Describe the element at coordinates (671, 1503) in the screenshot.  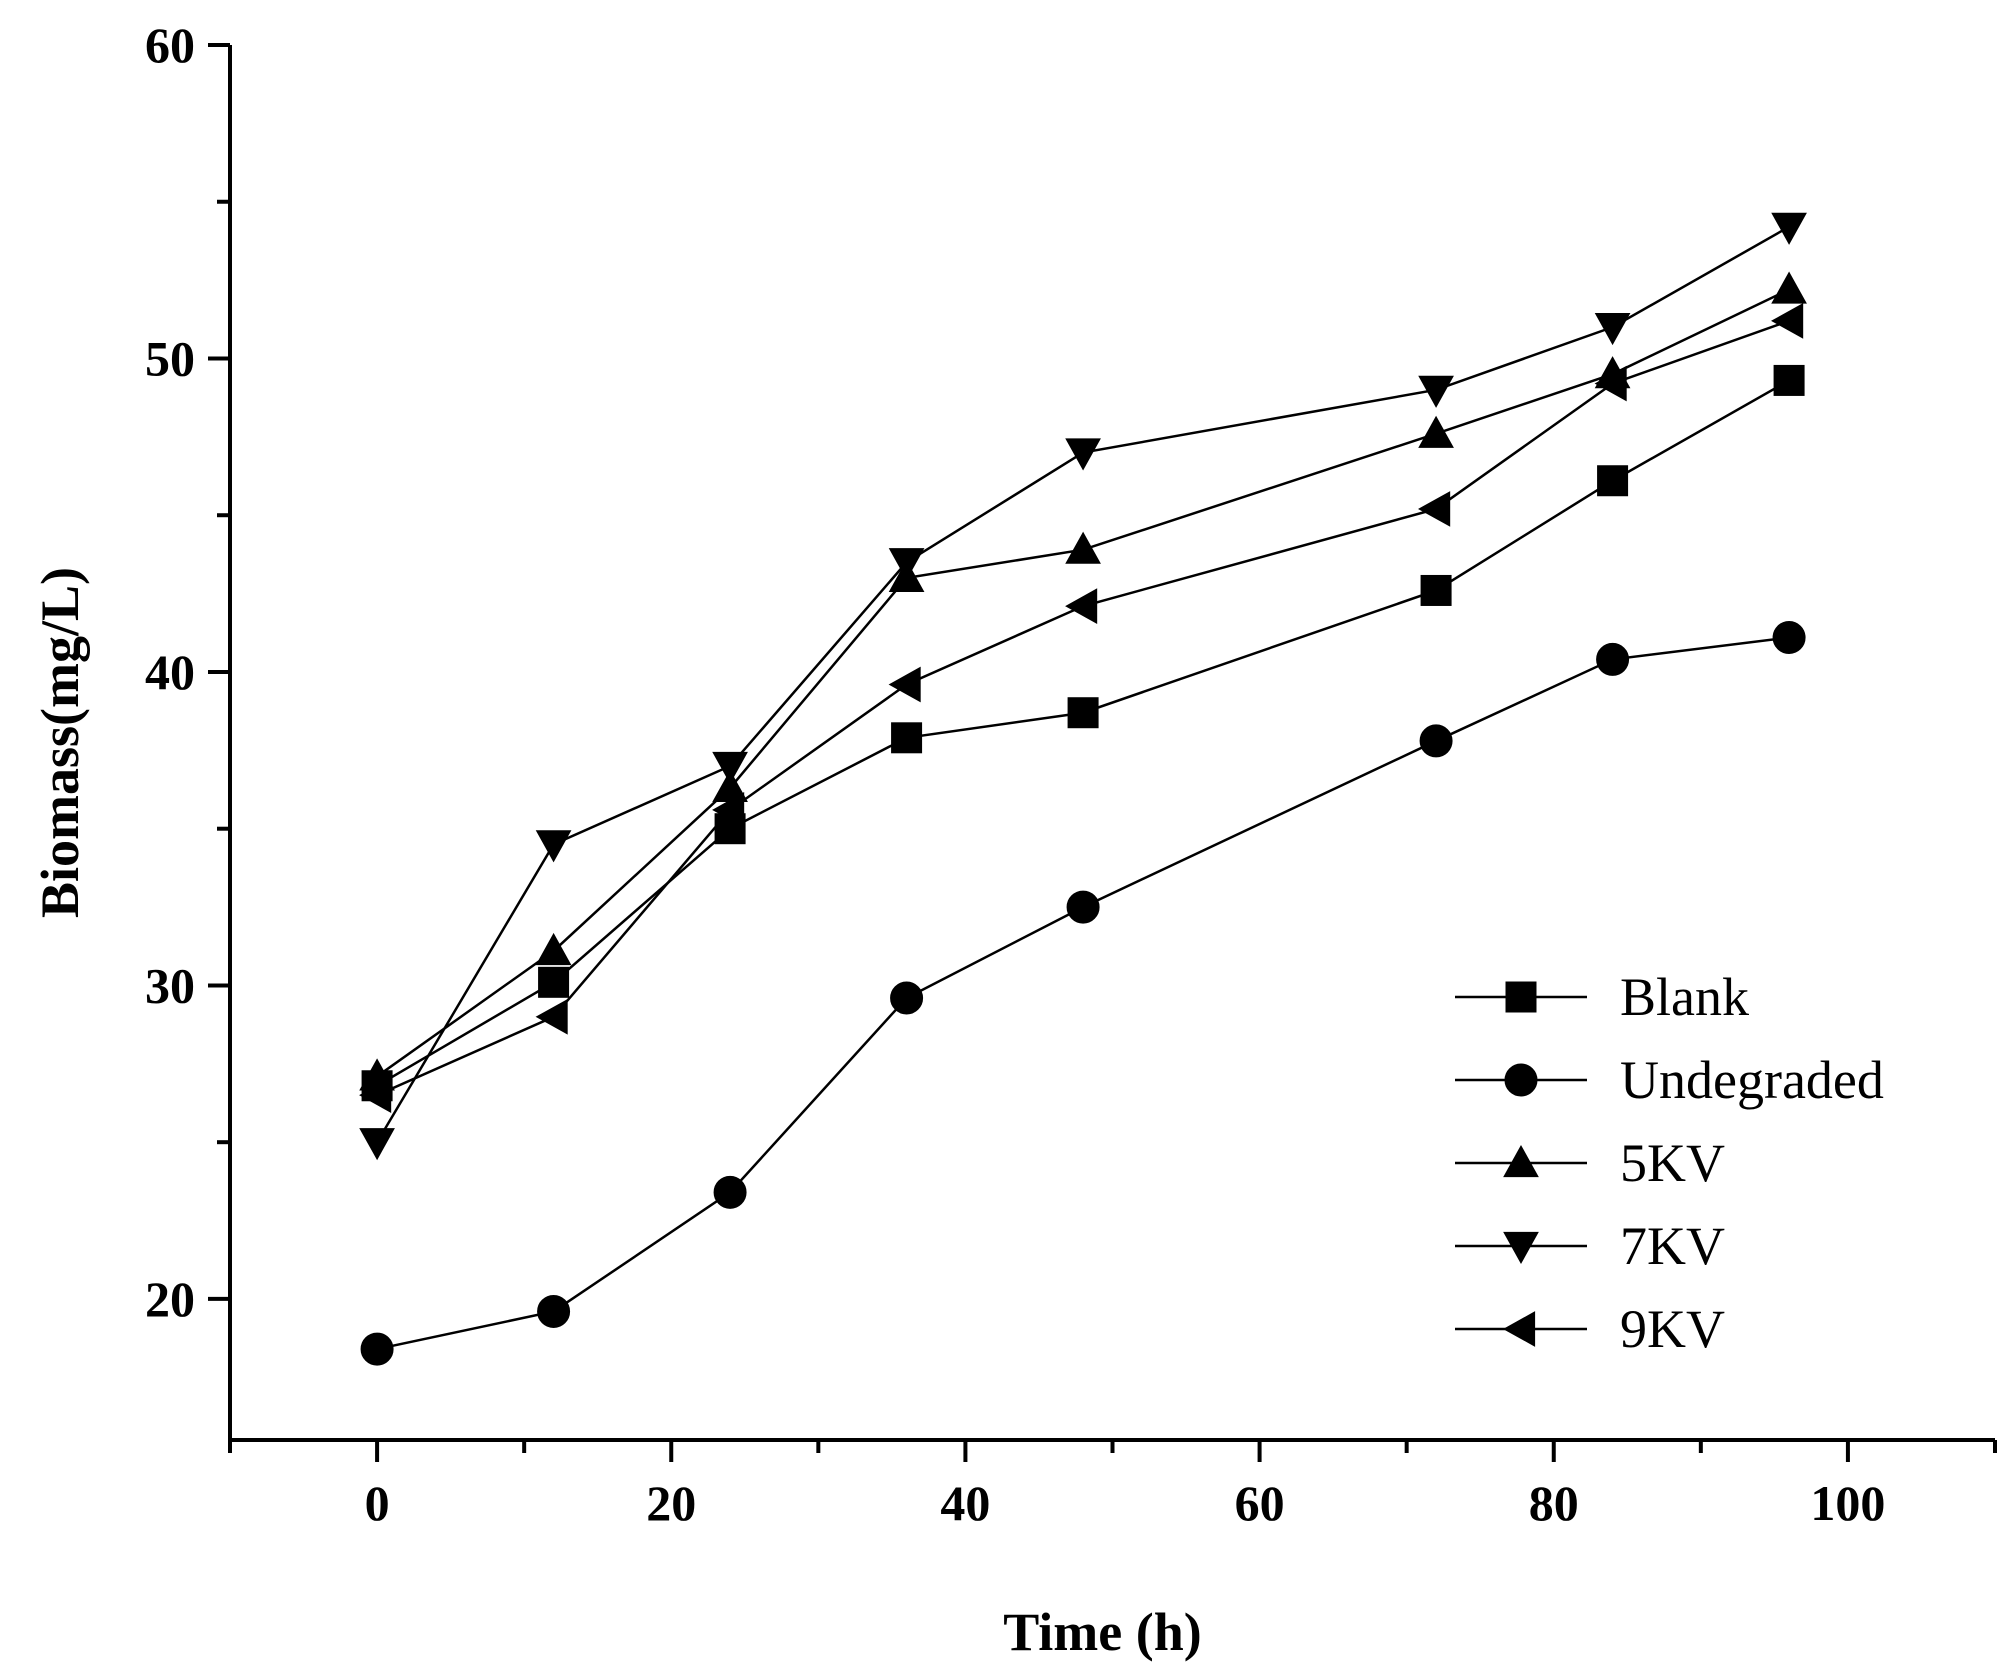
I see `x-tick-label: 20` at that location.